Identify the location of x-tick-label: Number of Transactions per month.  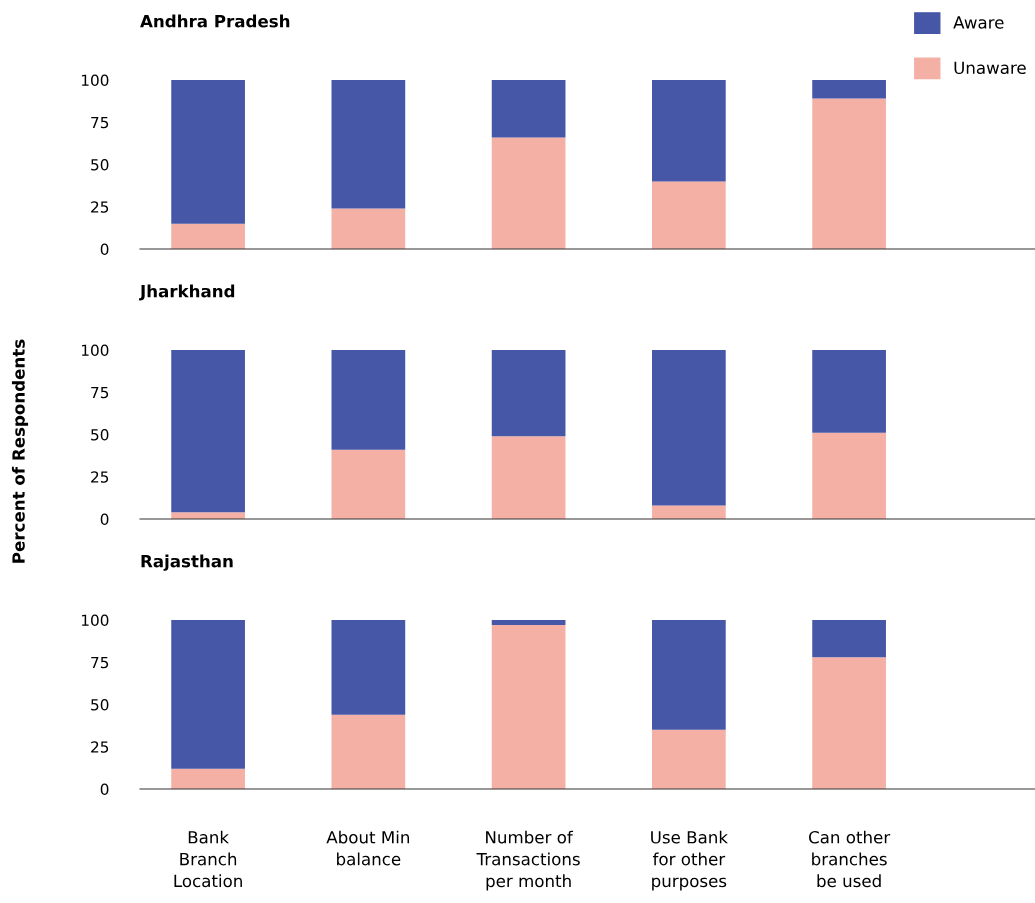
(528, 860).